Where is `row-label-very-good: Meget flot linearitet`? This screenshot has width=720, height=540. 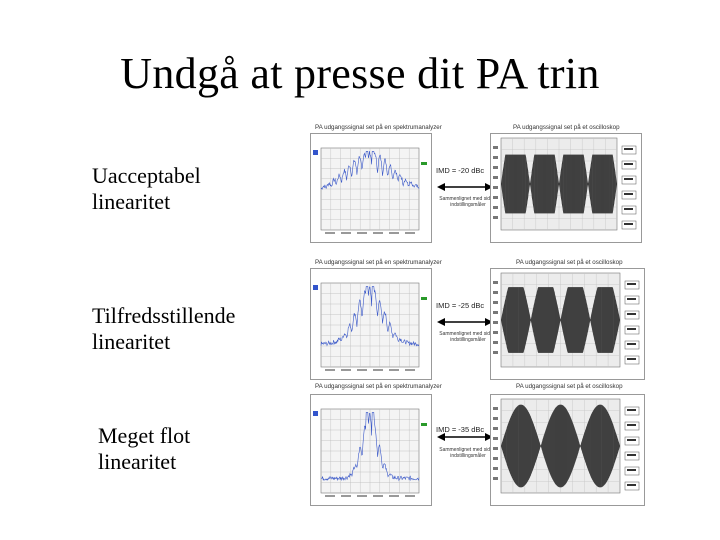
row-label-very-good: Meget flot linearitet is located at coordinates (144, 449).